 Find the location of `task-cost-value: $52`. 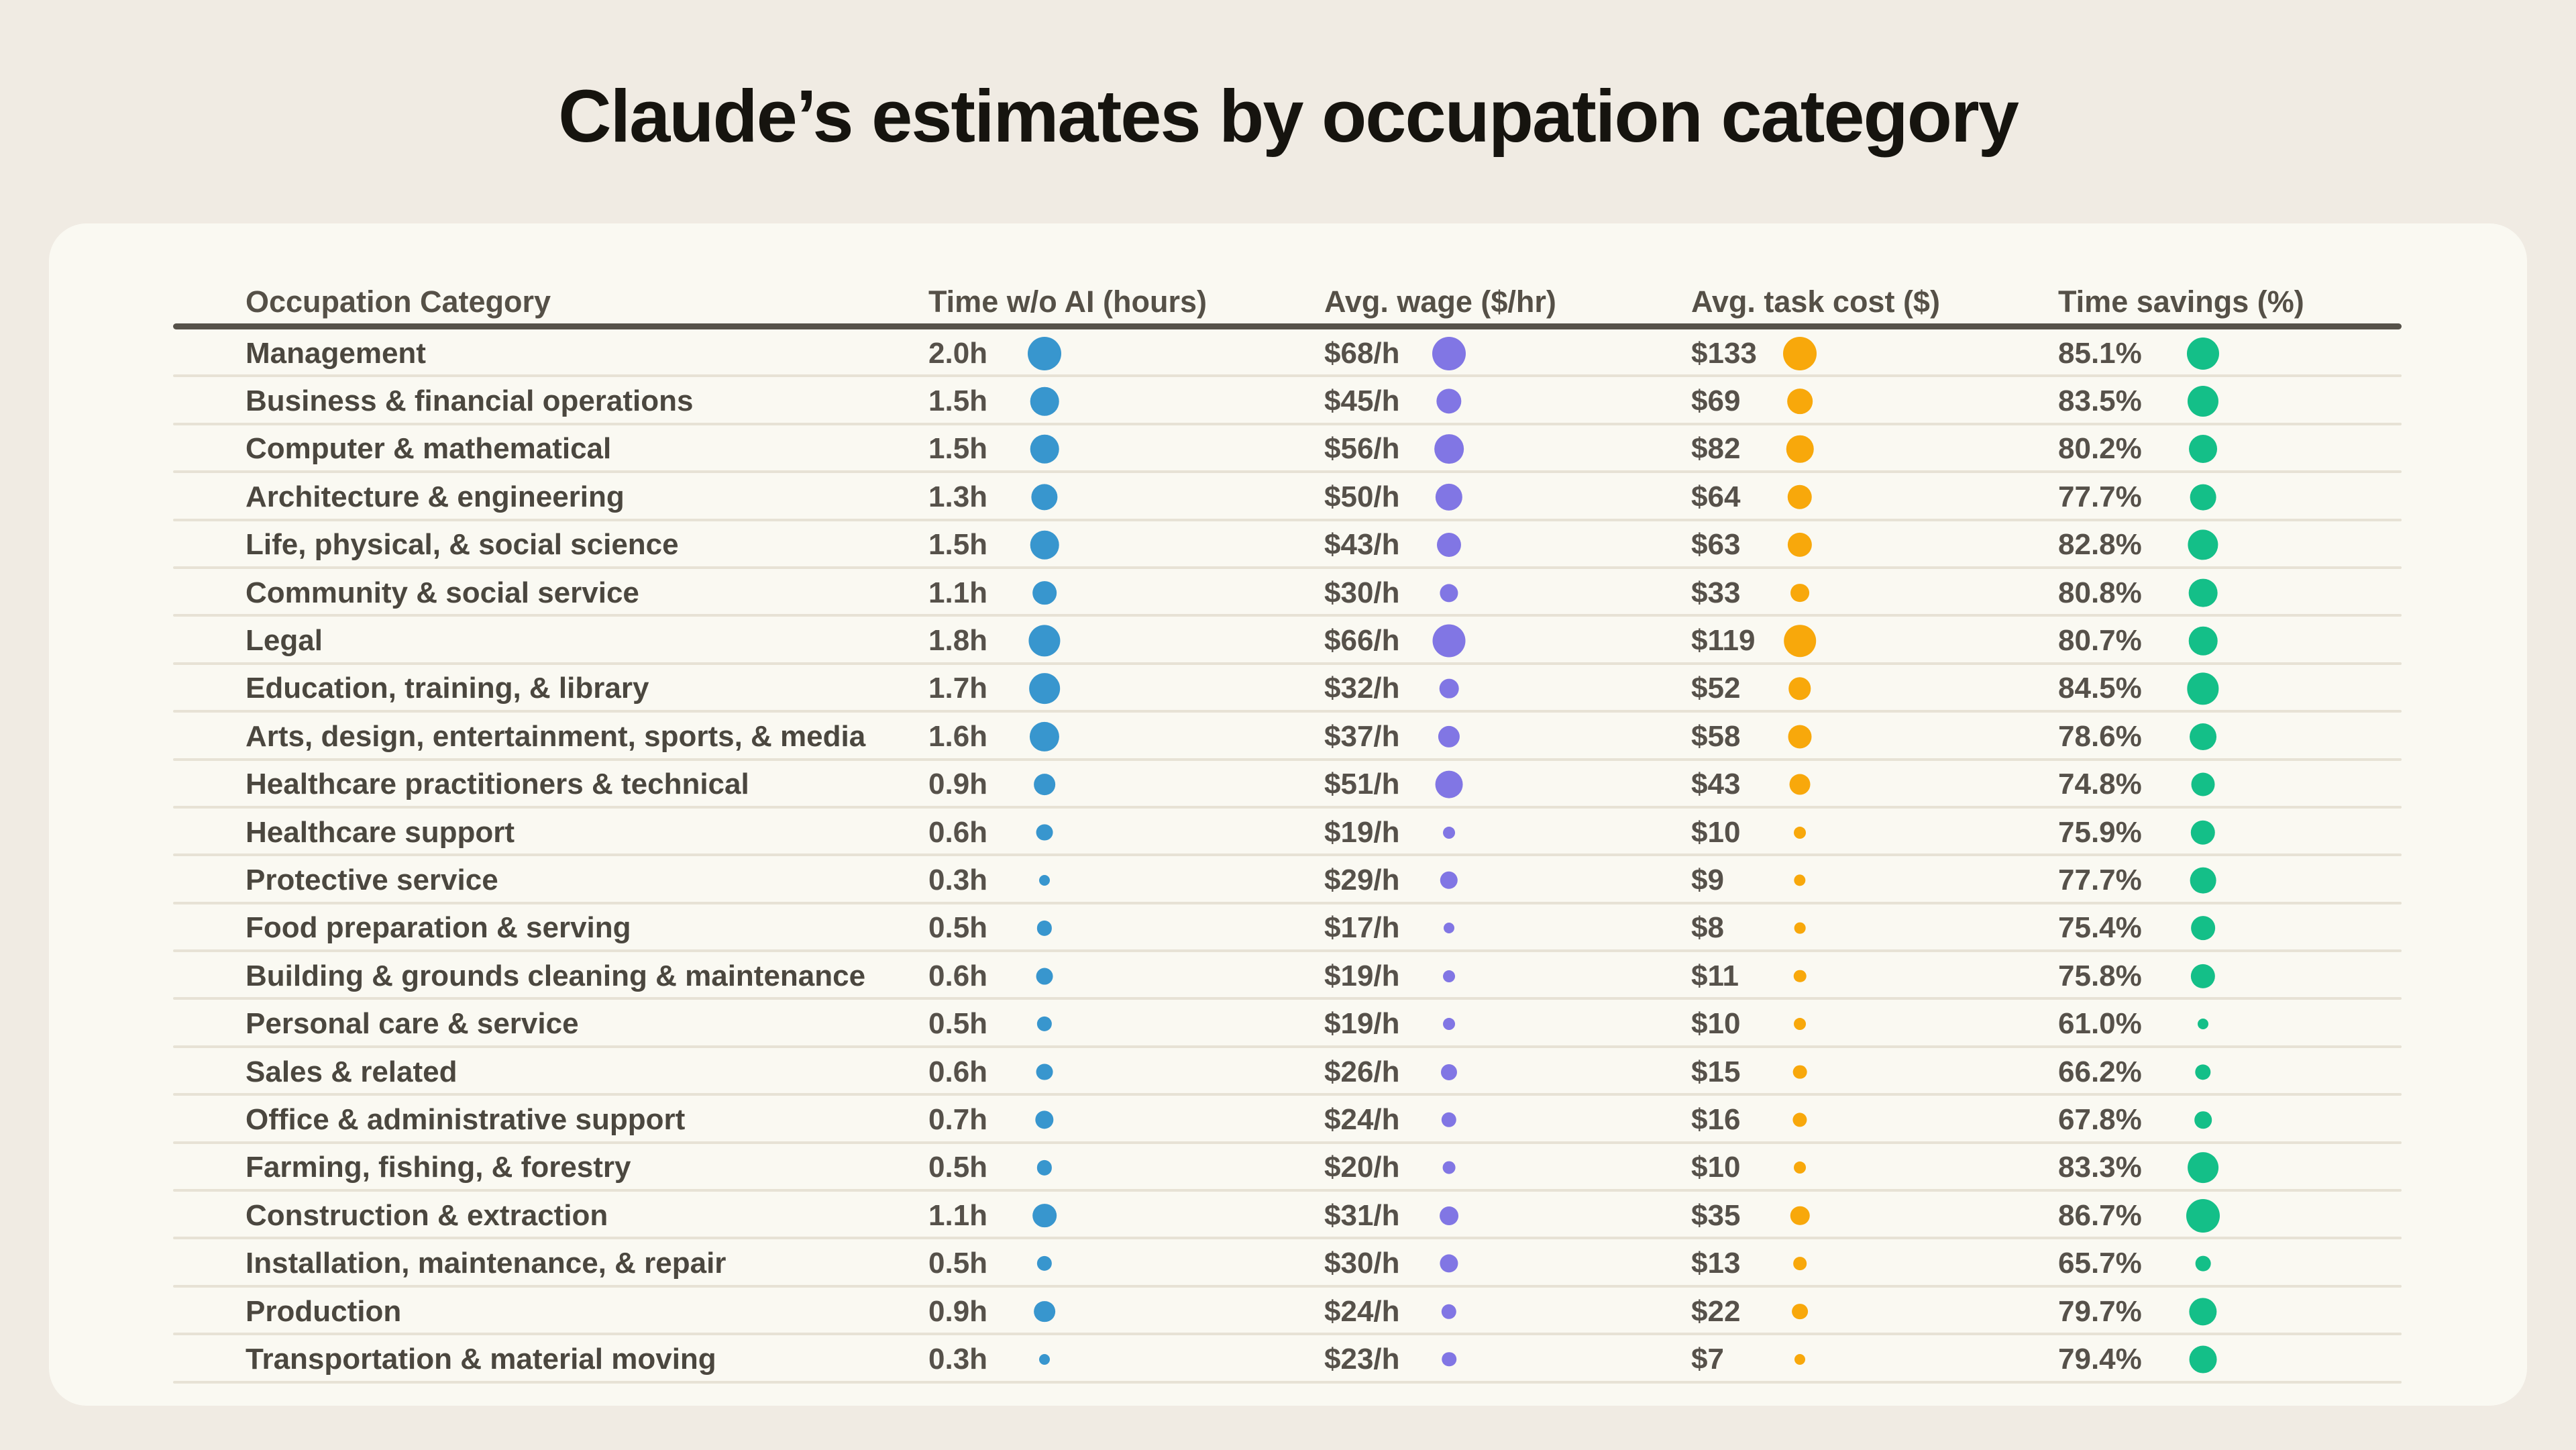

task-cost-value: $52 is located at coordinates (1716, 688).